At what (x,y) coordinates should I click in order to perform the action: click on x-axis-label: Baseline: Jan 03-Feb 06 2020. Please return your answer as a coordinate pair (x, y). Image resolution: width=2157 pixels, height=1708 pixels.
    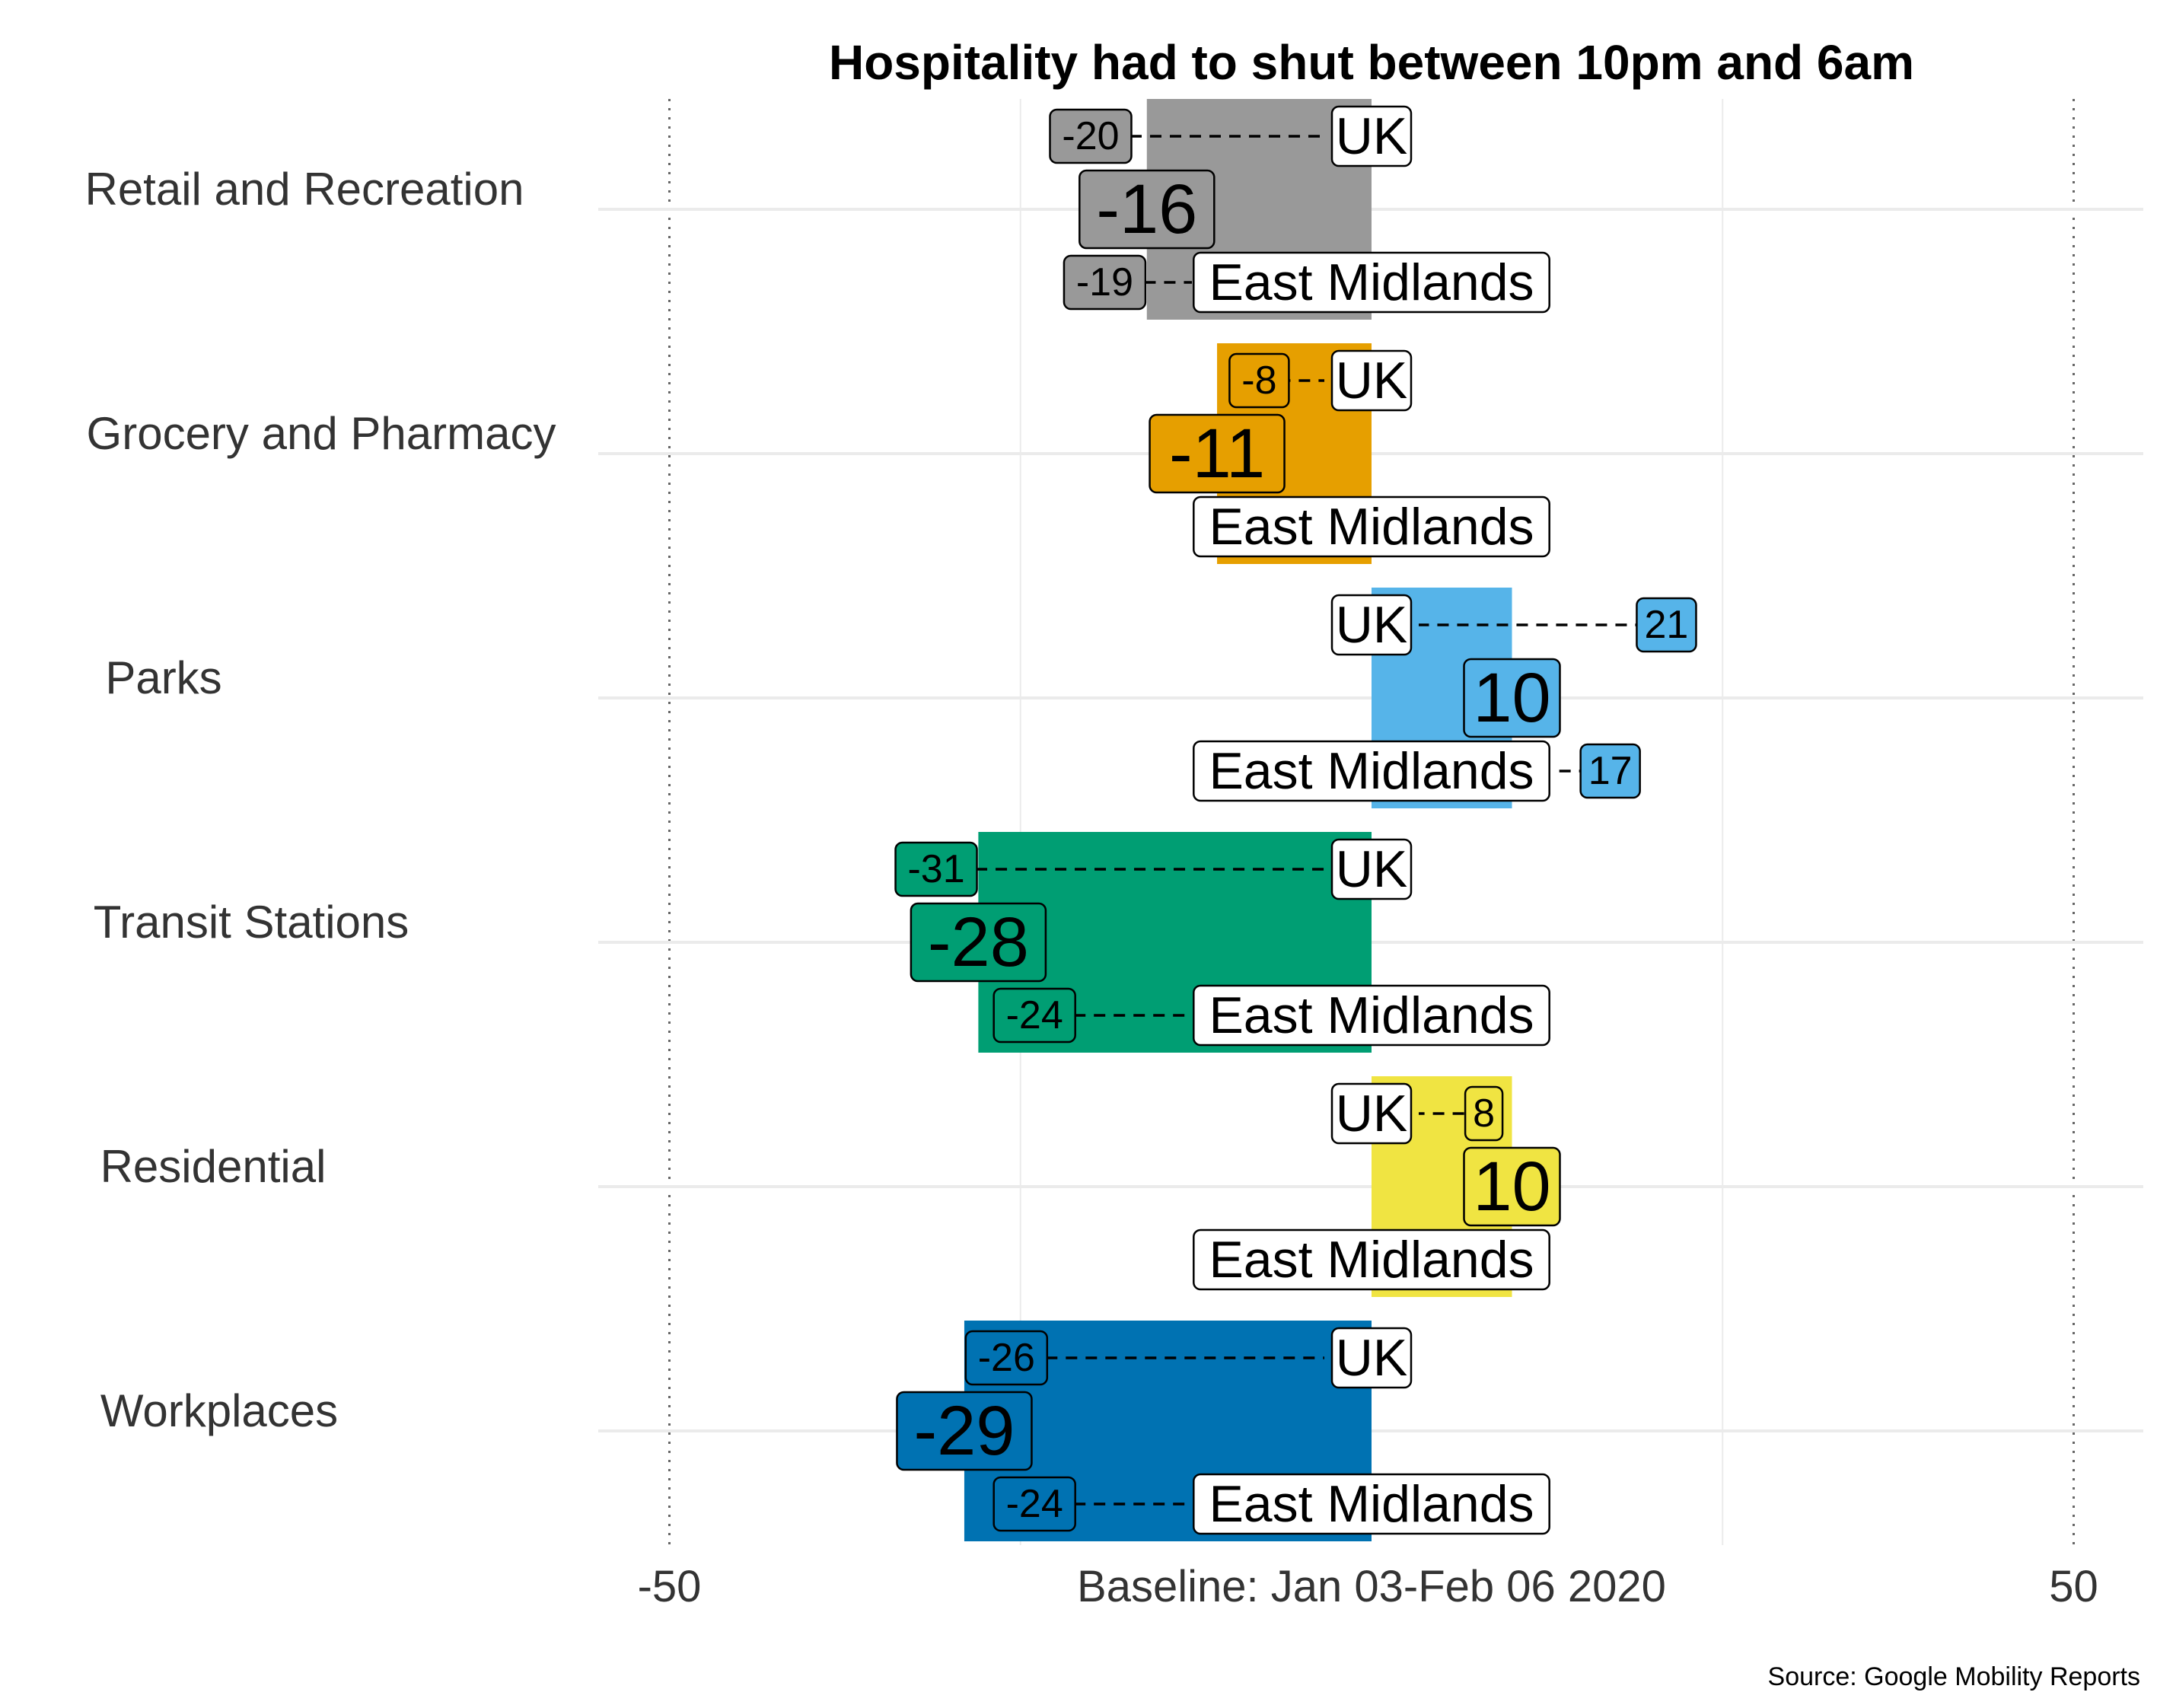
    Looking at the image, I should click on (1372, 1586).